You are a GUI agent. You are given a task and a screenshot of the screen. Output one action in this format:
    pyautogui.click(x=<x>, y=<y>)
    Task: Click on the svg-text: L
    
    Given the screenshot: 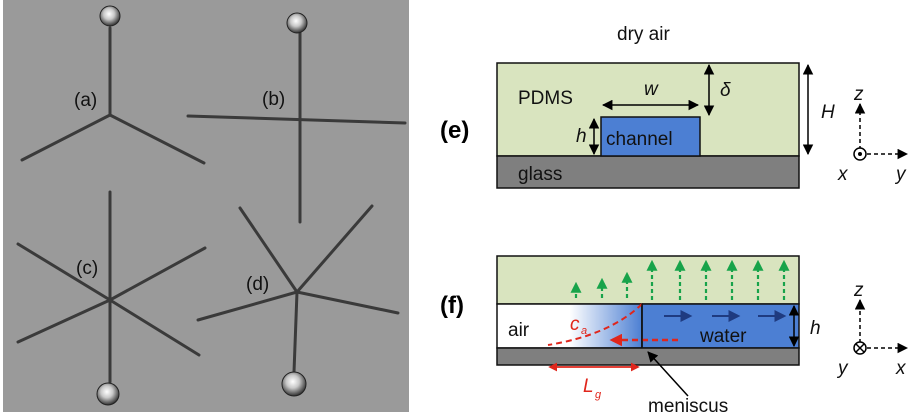 What is the action you would take?
    pyautogui.click(x=588, y=386)
    